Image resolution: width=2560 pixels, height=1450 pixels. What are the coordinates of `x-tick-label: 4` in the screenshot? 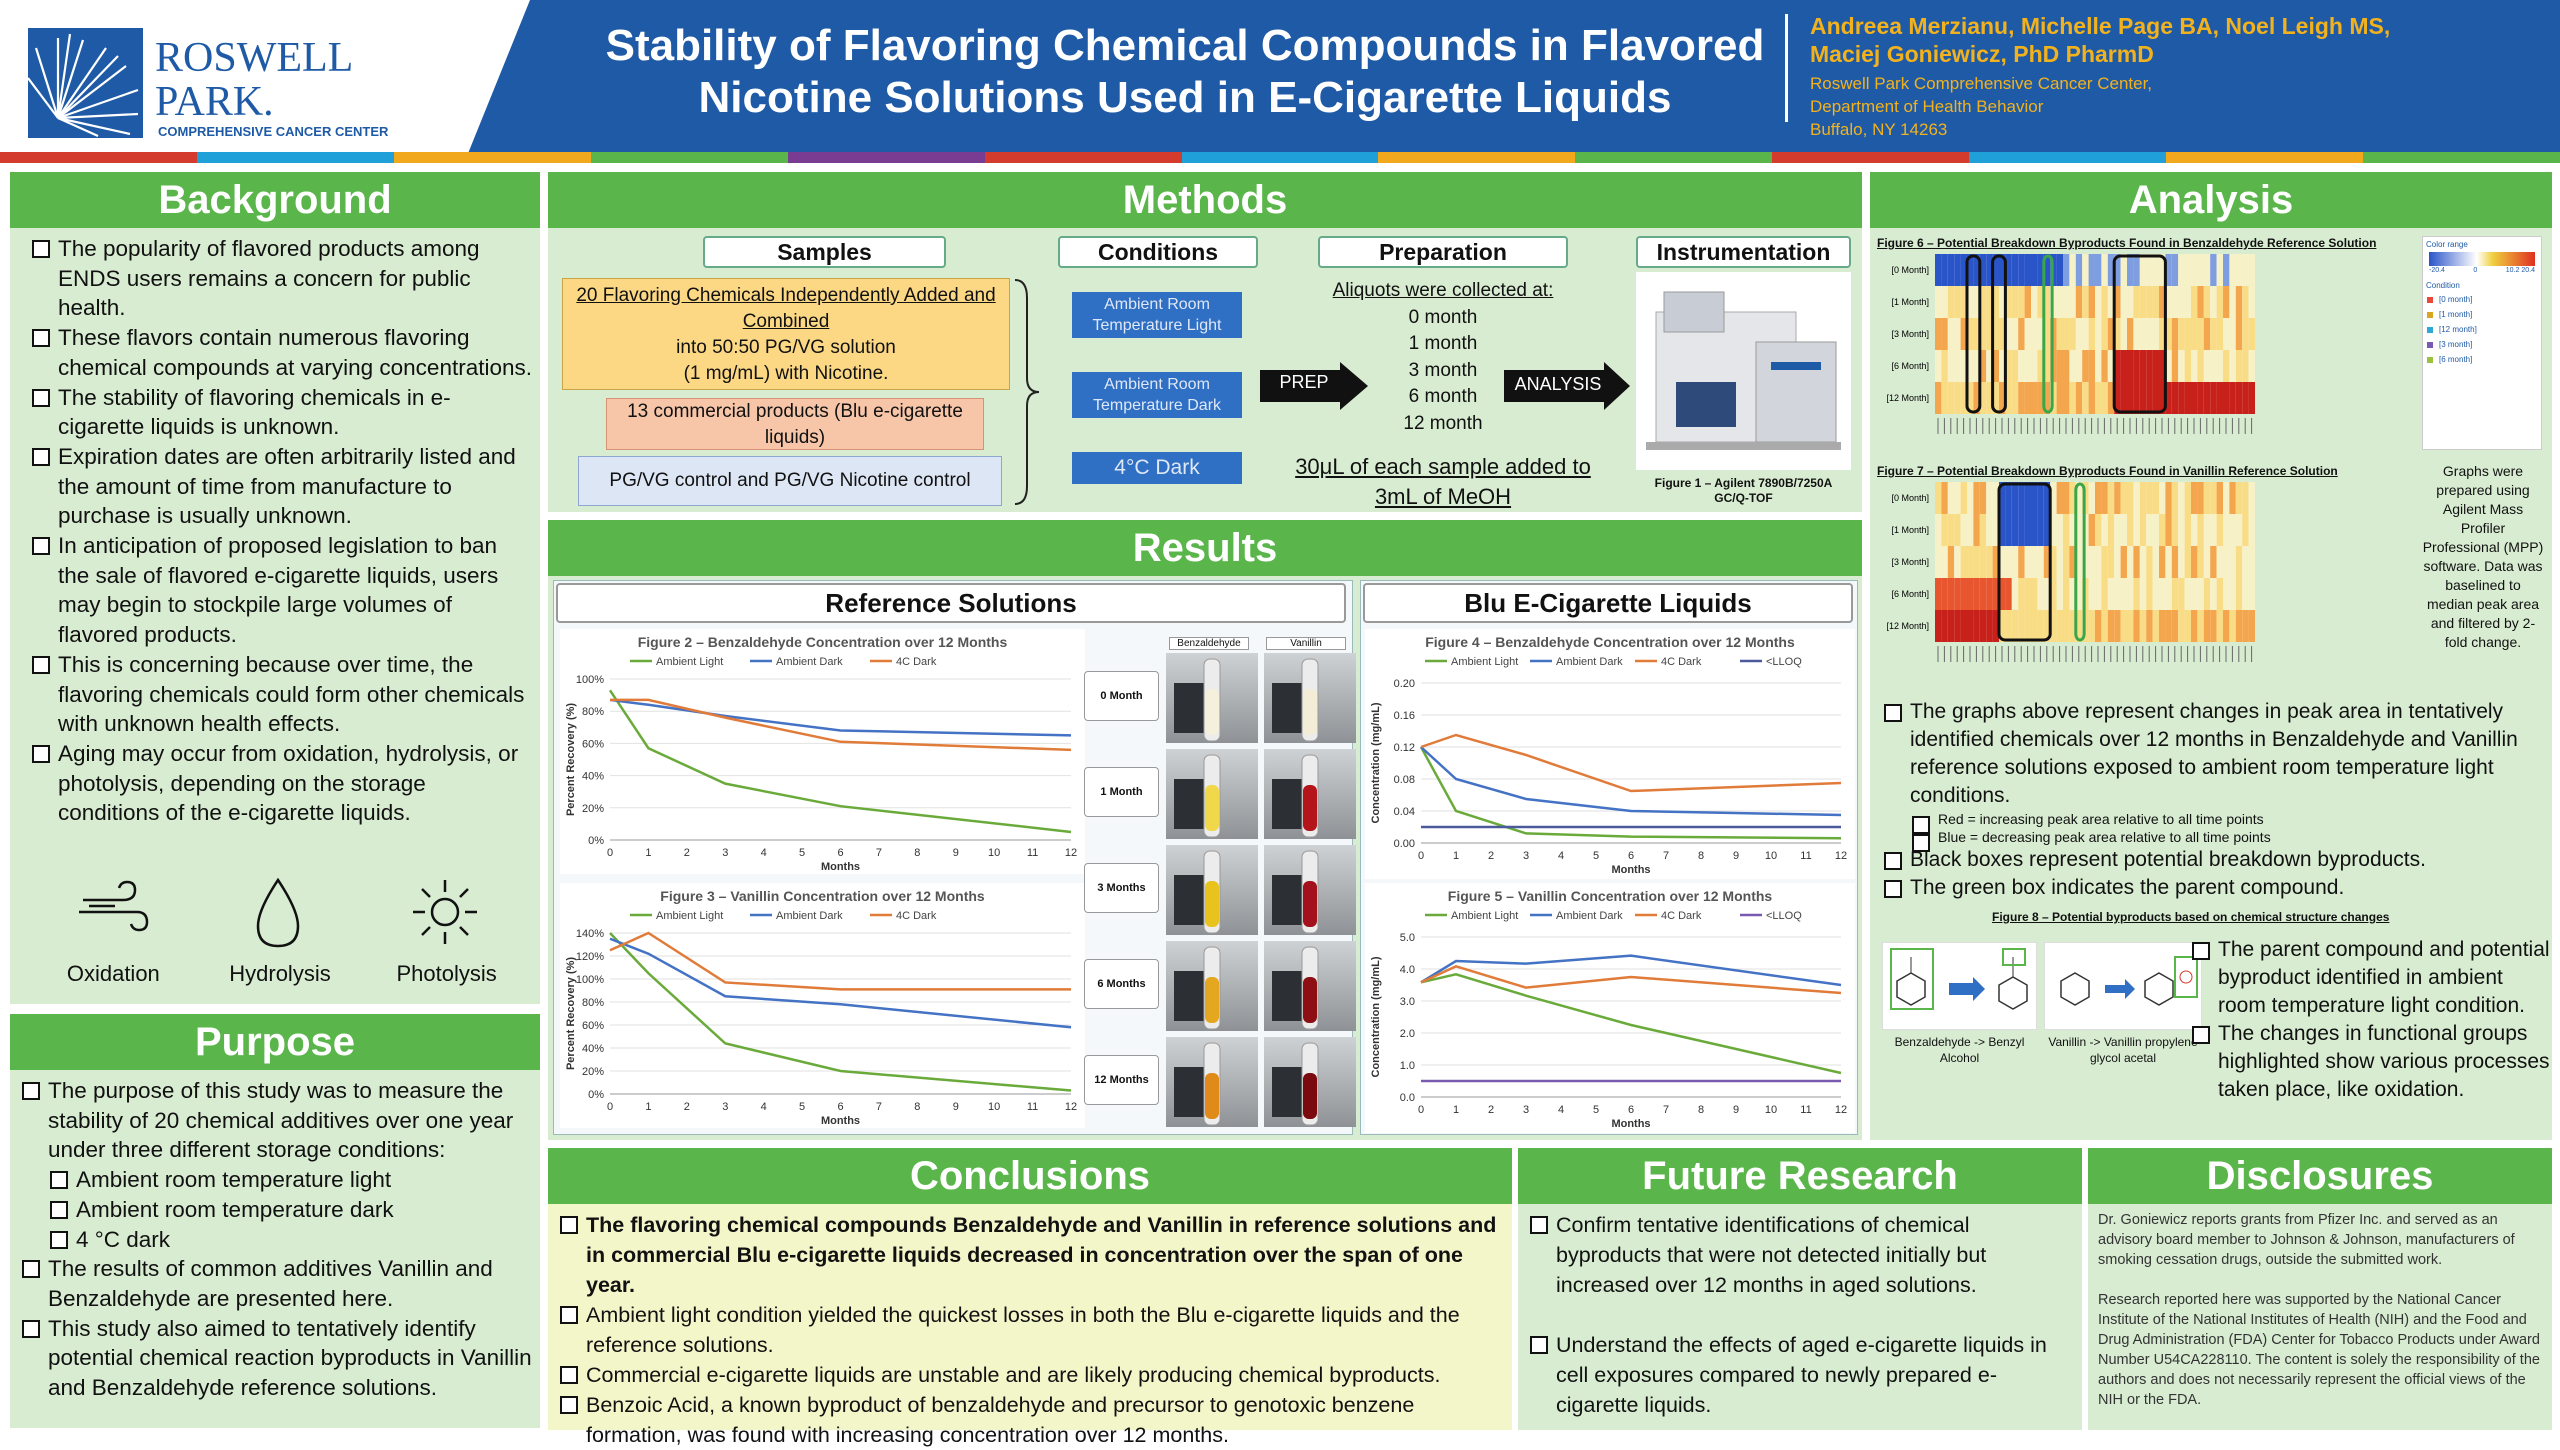 It's located at (1561, 856).